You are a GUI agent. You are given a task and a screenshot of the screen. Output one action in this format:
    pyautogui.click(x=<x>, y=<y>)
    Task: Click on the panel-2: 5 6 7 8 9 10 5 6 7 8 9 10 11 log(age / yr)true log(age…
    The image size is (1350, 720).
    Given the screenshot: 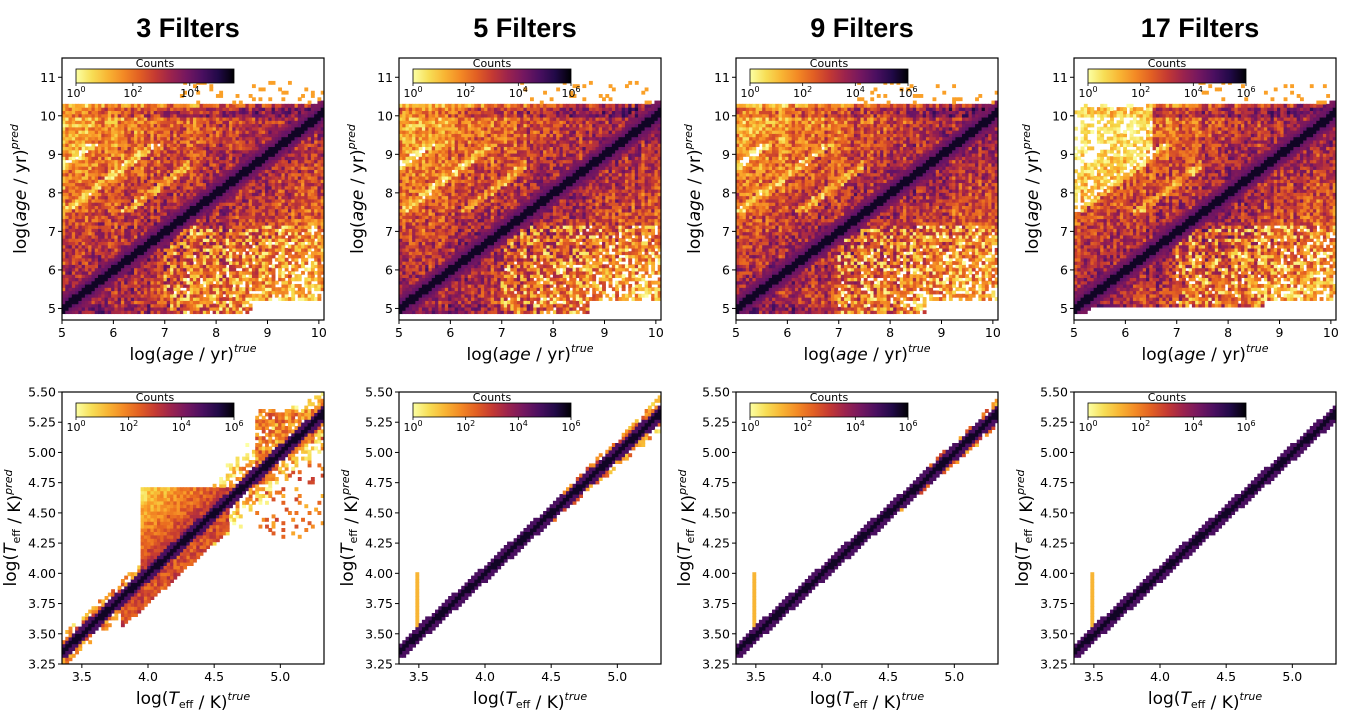 What is the action you would take?
    pyautogui.click(x=841, y=189)
    